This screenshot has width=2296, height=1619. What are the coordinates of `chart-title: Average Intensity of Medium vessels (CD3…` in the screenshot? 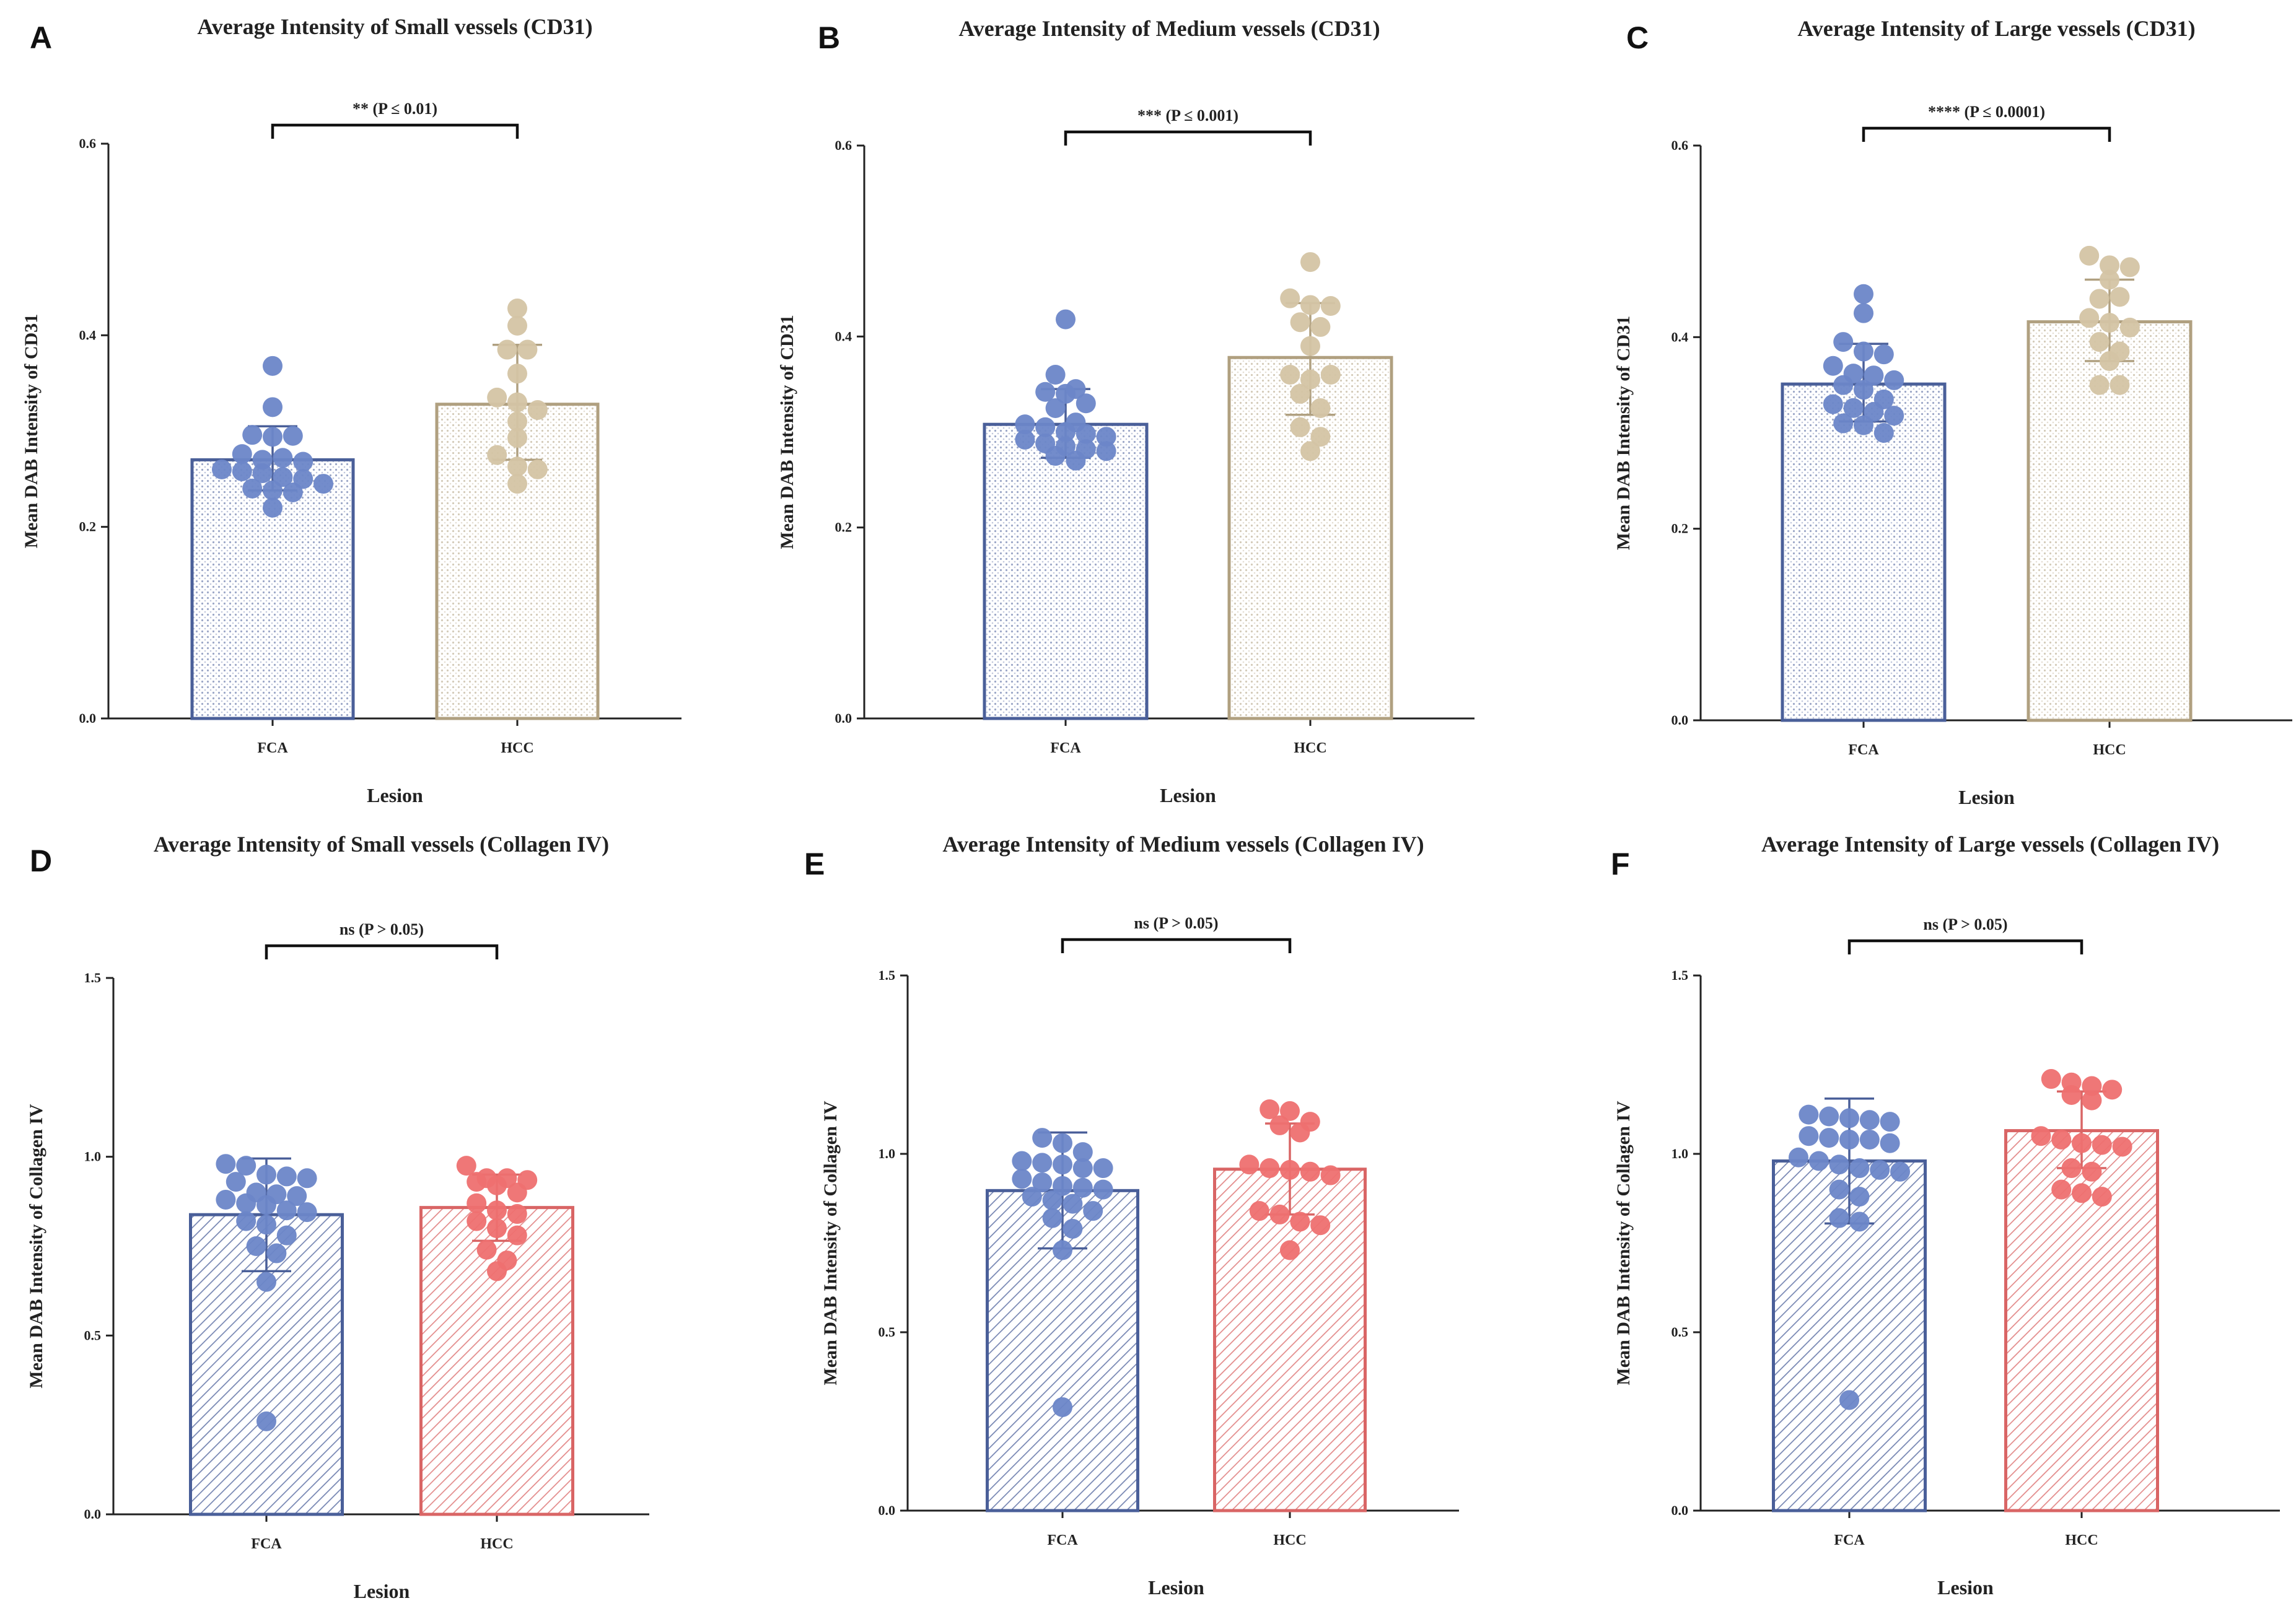 It's located at (1169, 29).